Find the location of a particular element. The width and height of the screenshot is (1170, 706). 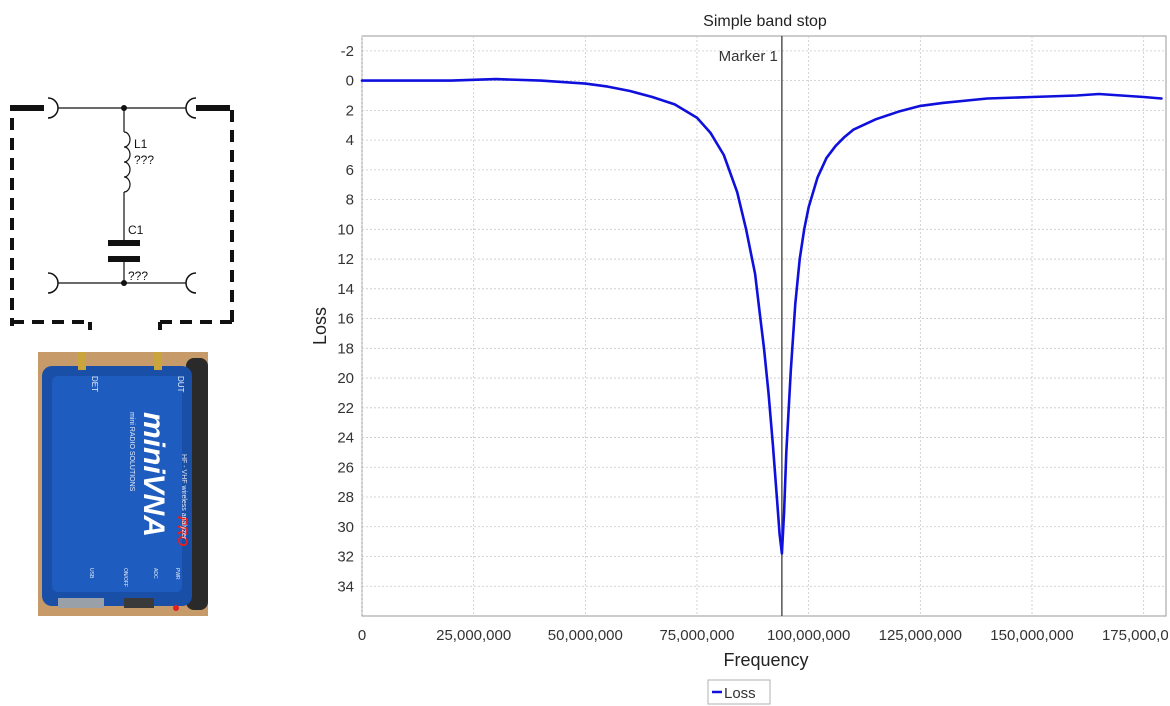

y-tick-label: 20 is located at coordinates (345, 378).